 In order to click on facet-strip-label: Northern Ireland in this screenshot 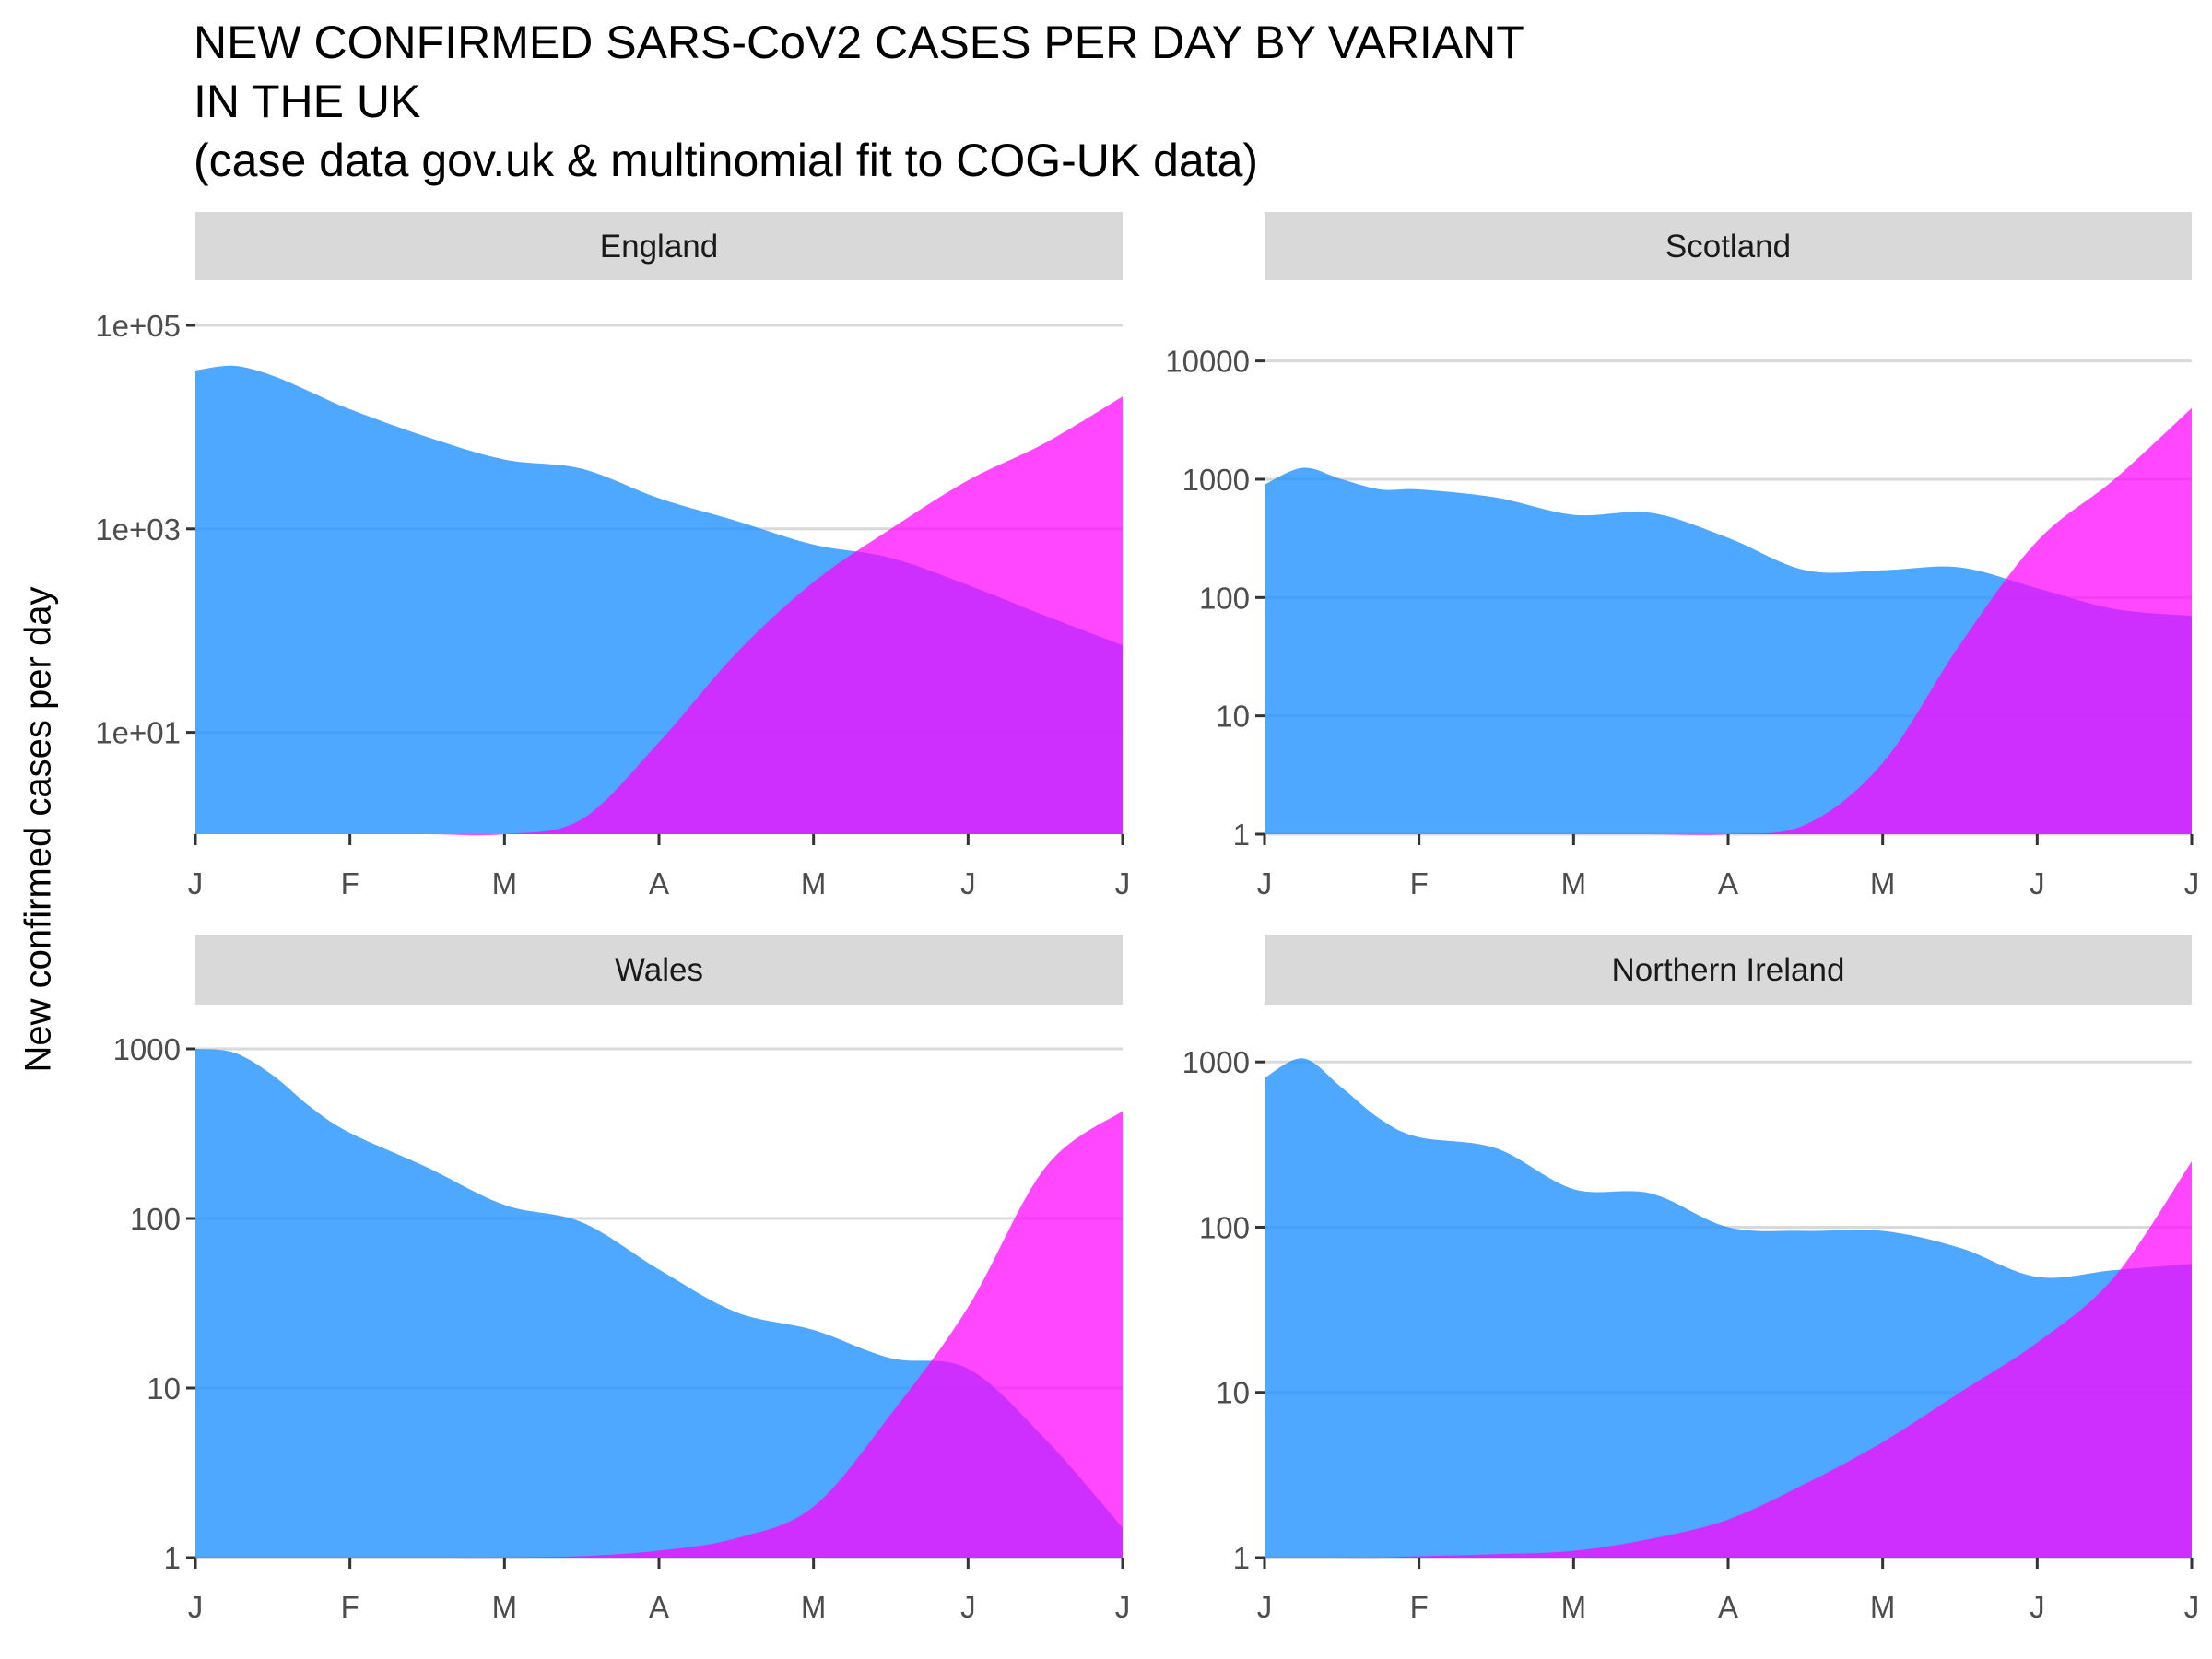, I will do `click(1728, 970)`.